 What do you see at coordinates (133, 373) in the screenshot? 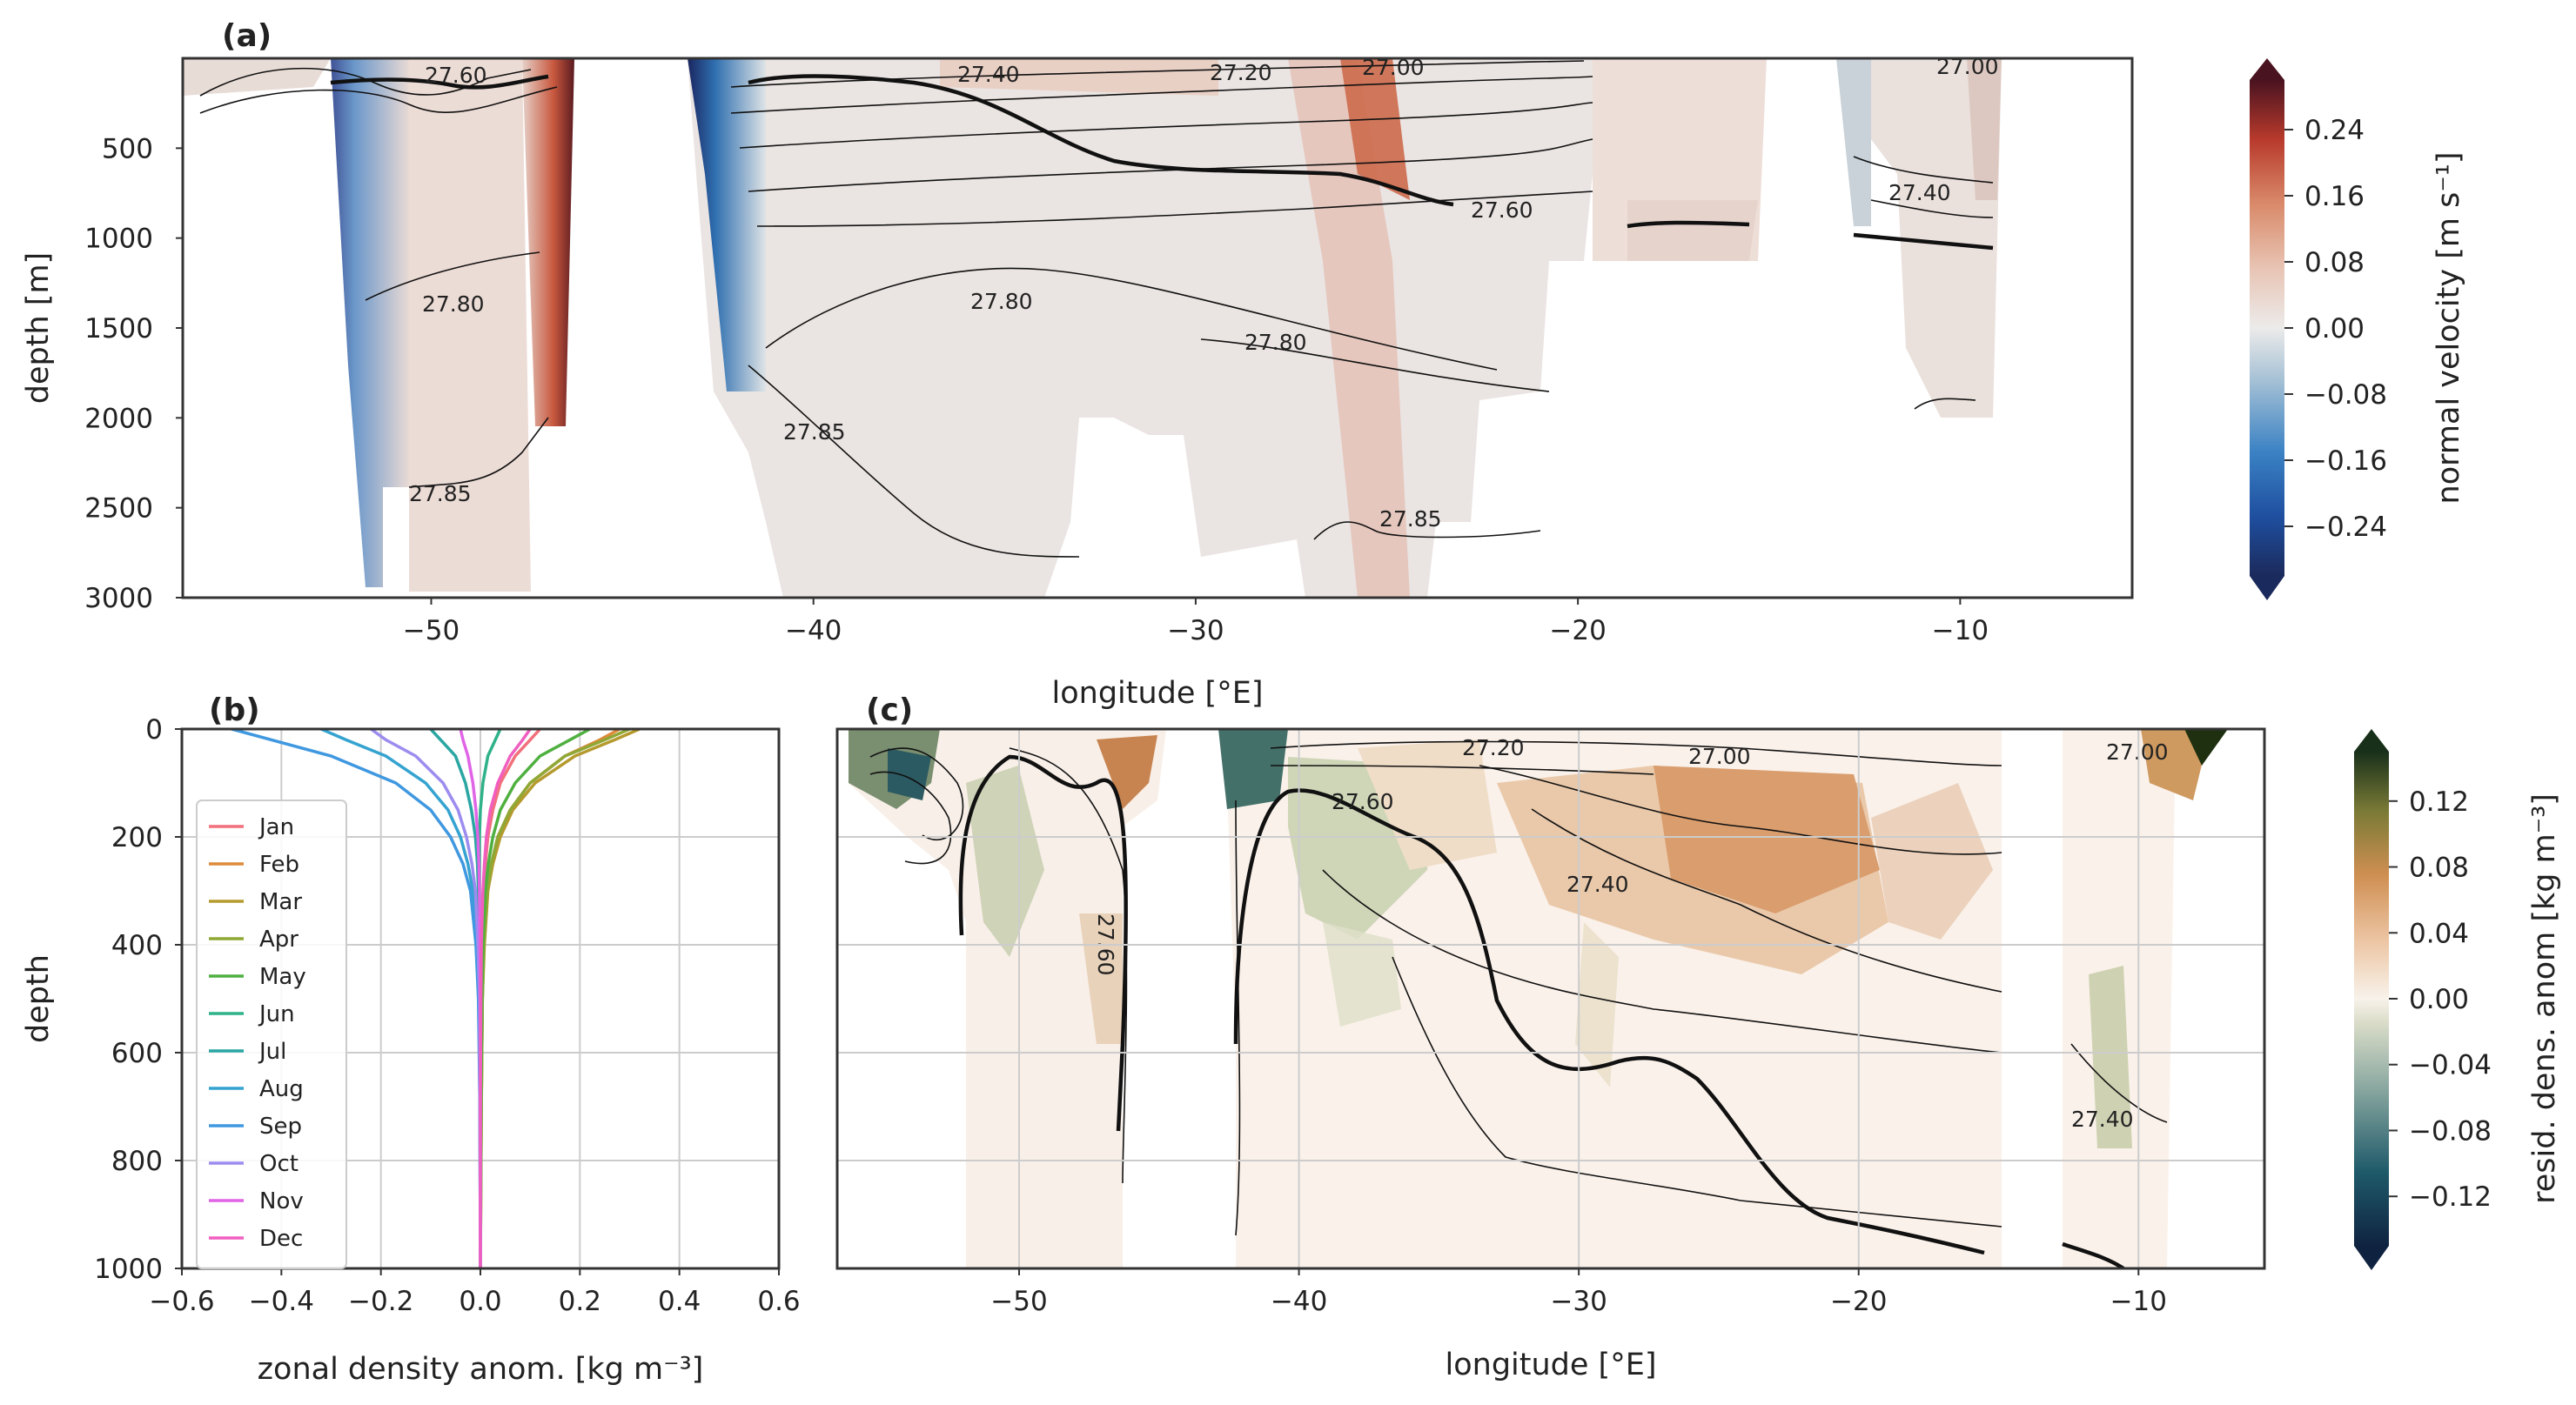
I see `panel-a-y-ticks: 500 1000 1500 2000 2500 3000` at bounding box center [133, 373].